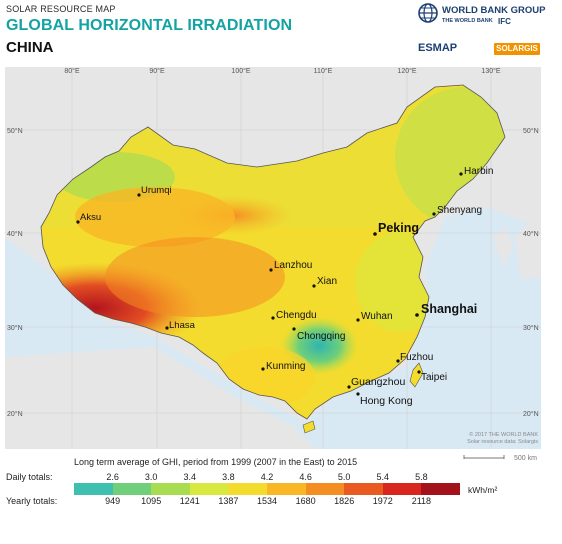  Describe the element at coordinates (416, 357) in the screenshot. I see `city-label: Fuzhou` at that location.